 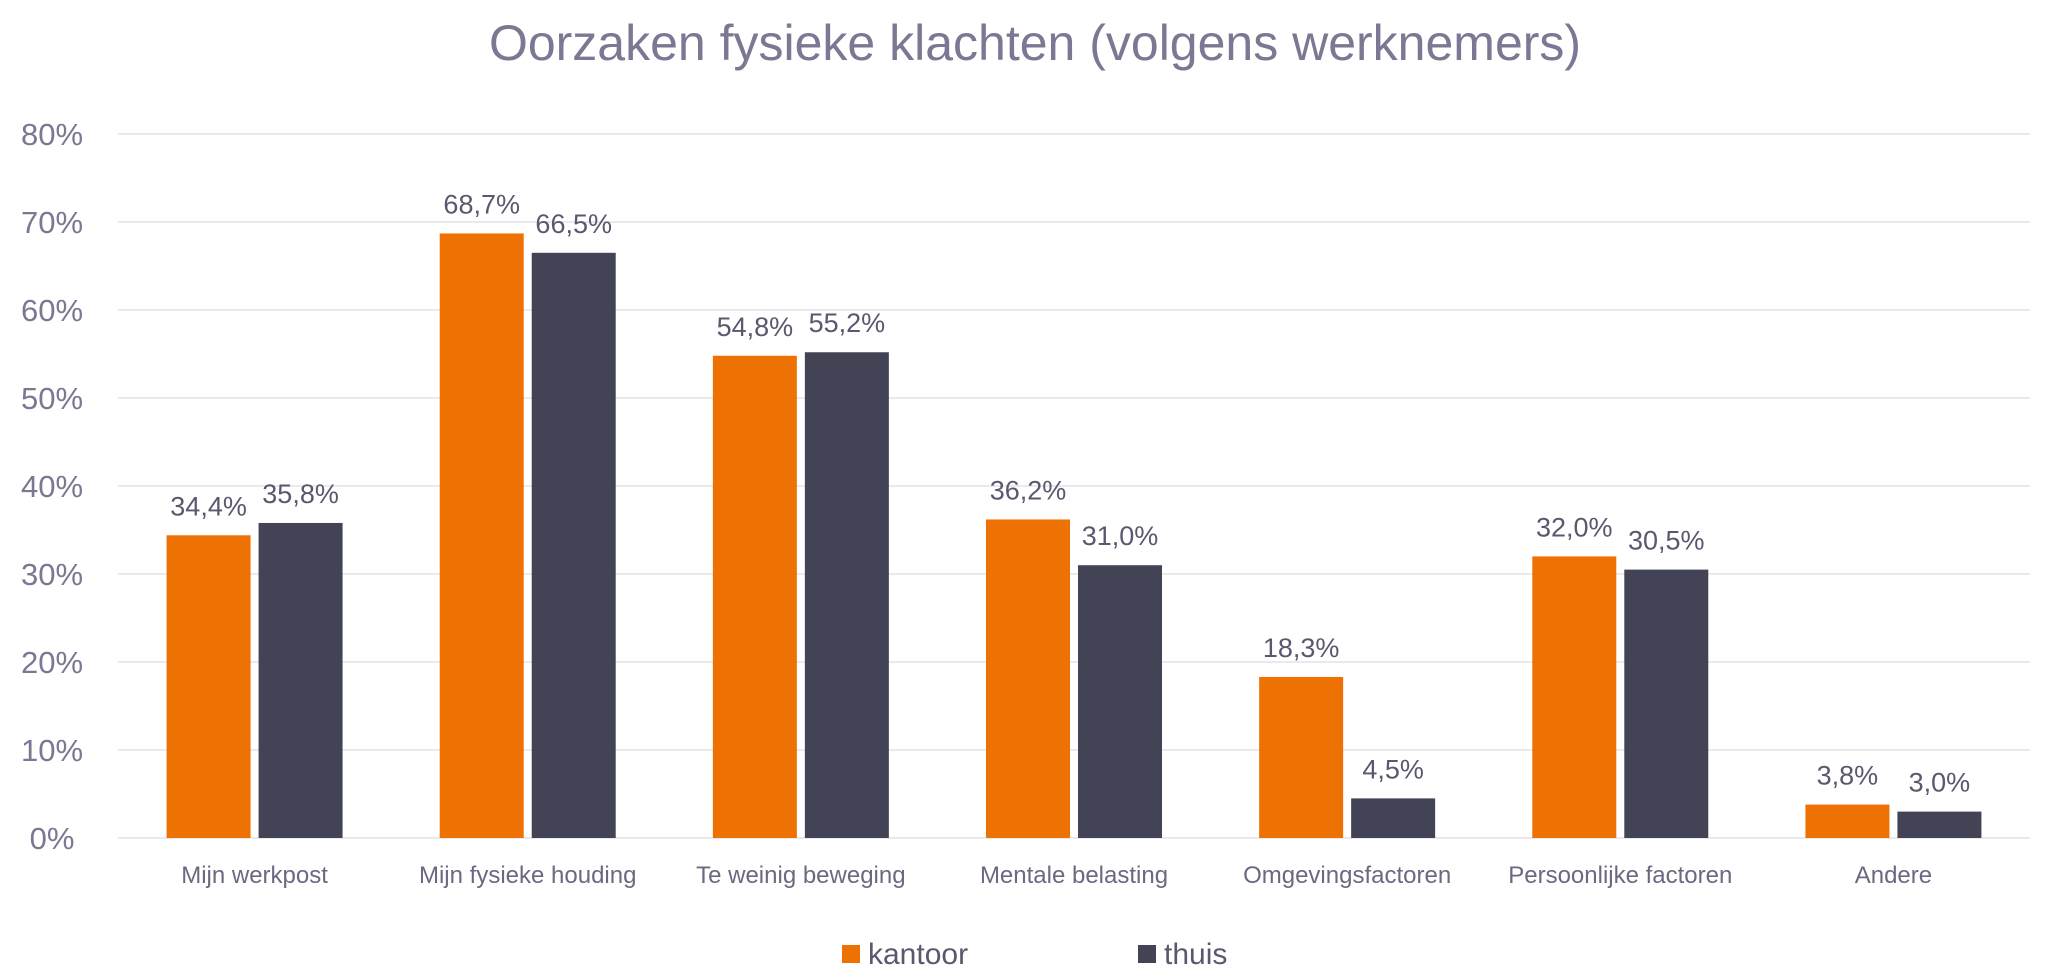 What do you see at coordinates (52, 574) in the screenshot?
I see `y-tick-label: 30%` at bounding box center [52, 574].